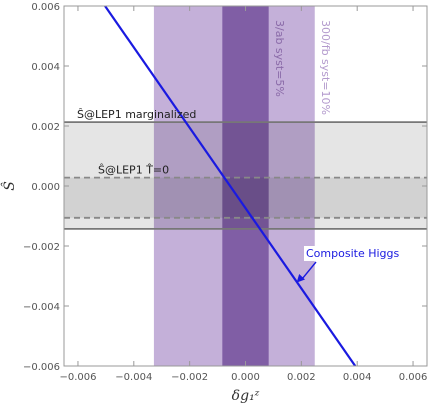 The height and width of the screenshot is (412, 437). I want to click on y-tick-label: −0.002, so click(41, 247).